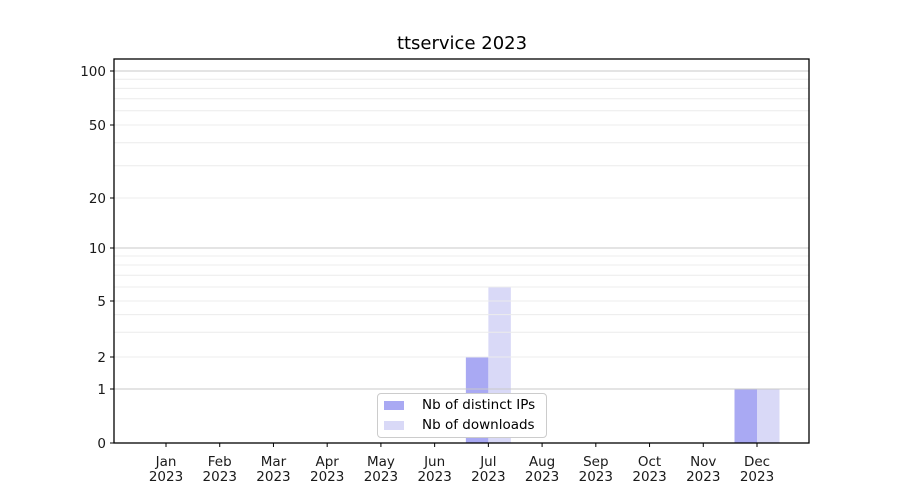 The width and height of the screenshot is (900, 500). Describe the element at coordinates (101, 358) in the screenshot. I see `y-tick-label: 2` at that location.